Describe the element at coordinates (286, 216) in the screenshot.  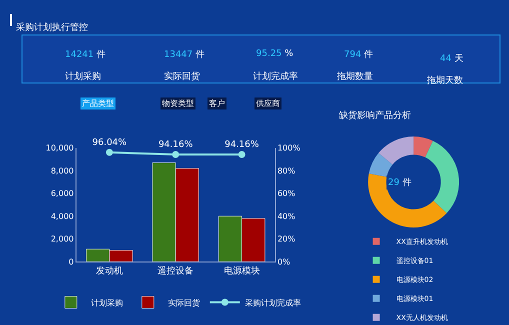
I see `y2-tick-label: 40%` at that location.